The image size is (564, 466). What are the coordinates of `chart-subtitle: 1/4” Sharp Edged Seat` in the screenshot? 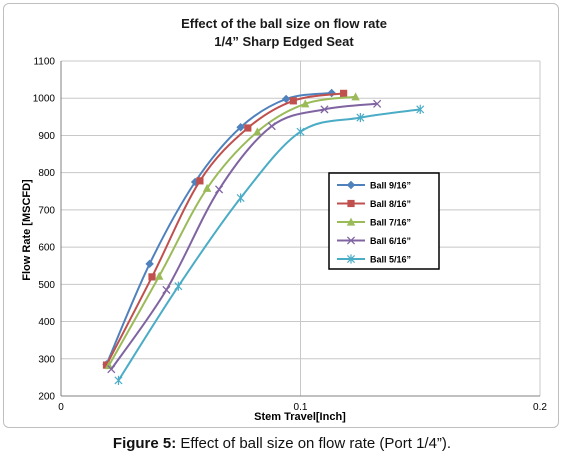 It's located at (284, 41).